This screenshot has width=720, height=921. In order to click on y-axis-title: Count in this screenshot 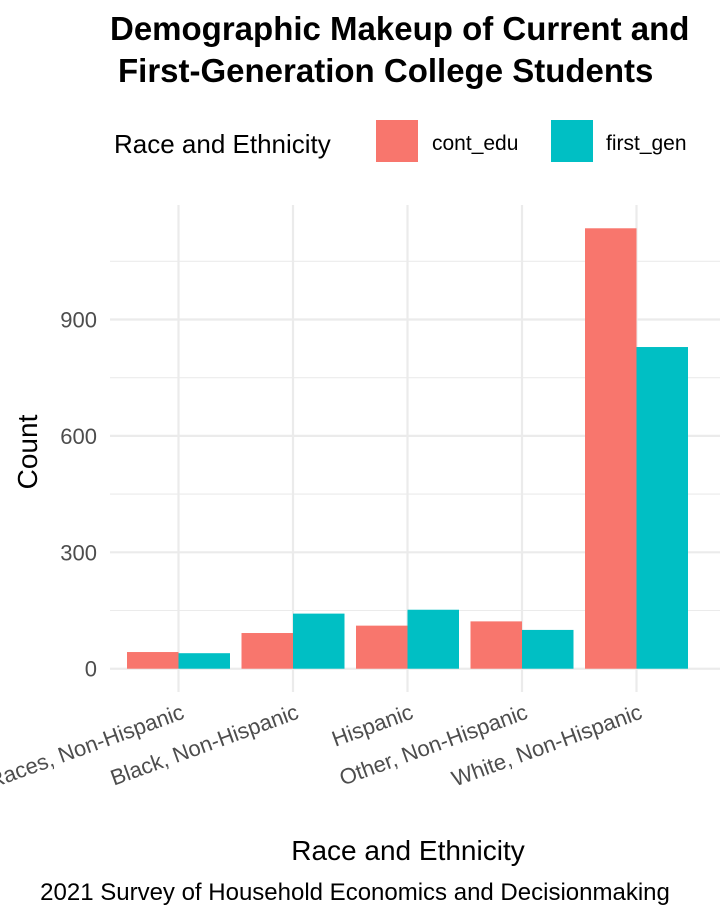, I will do `click(27, 451)`.